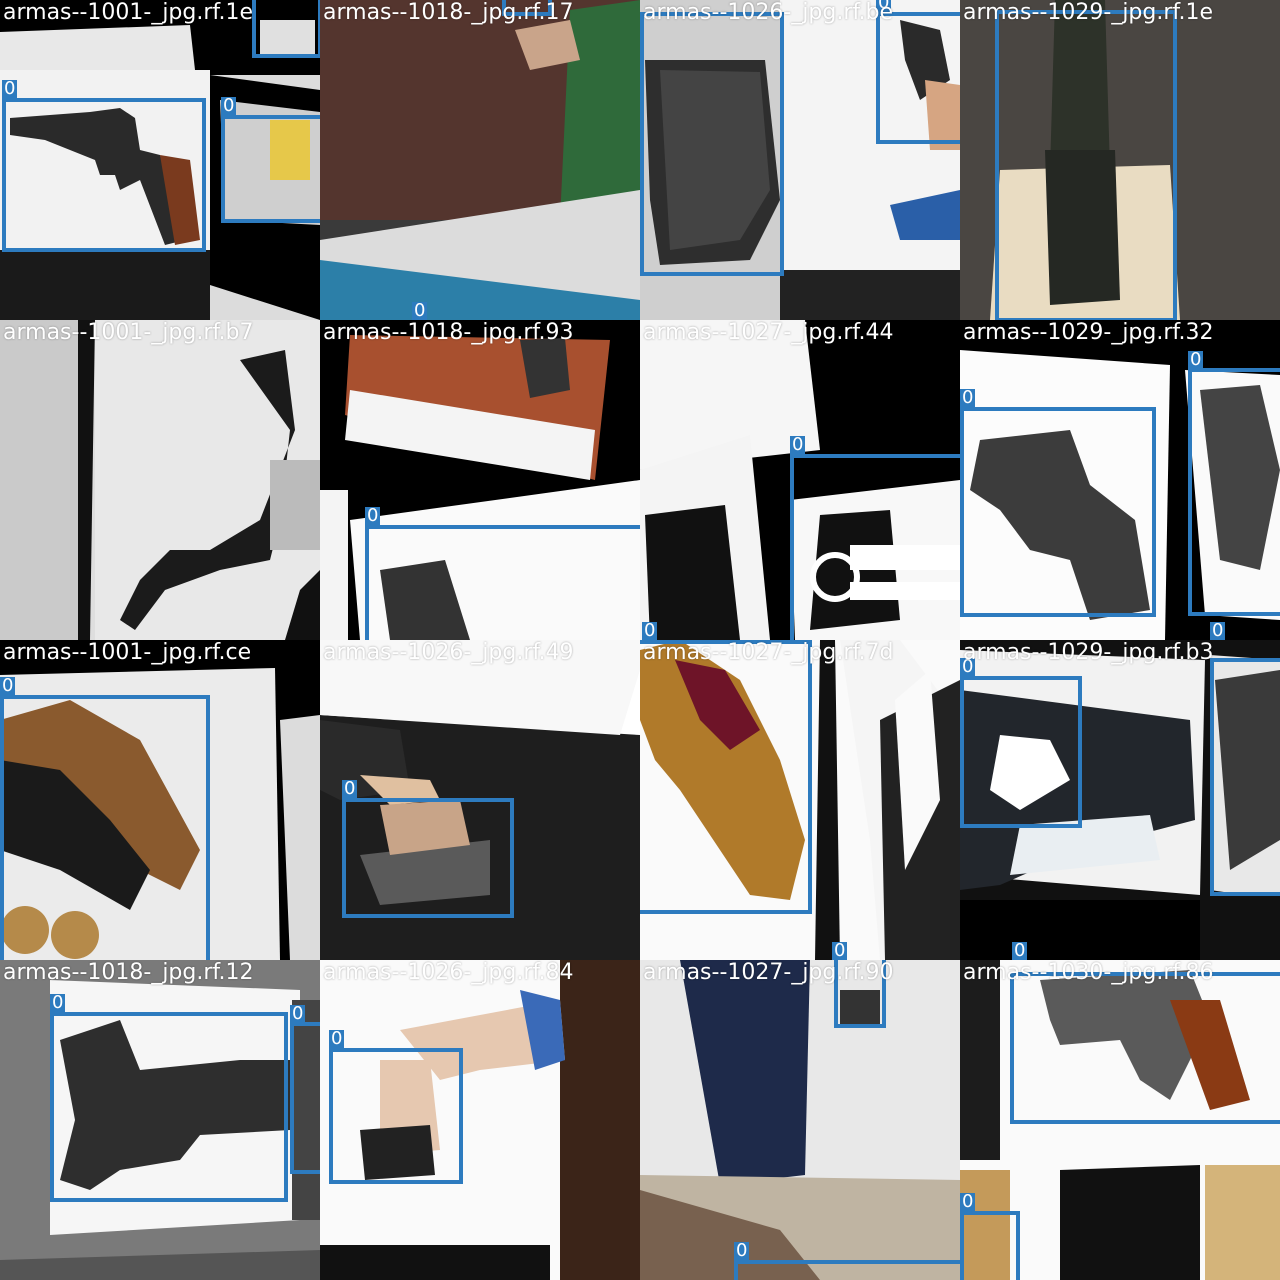 This screenshot has width=1280, height=1280. Describe the element at coordinates (128, 12) in the screenshot. I see `tile-title: armas--1001-_jpg.rf.1e` at that location.